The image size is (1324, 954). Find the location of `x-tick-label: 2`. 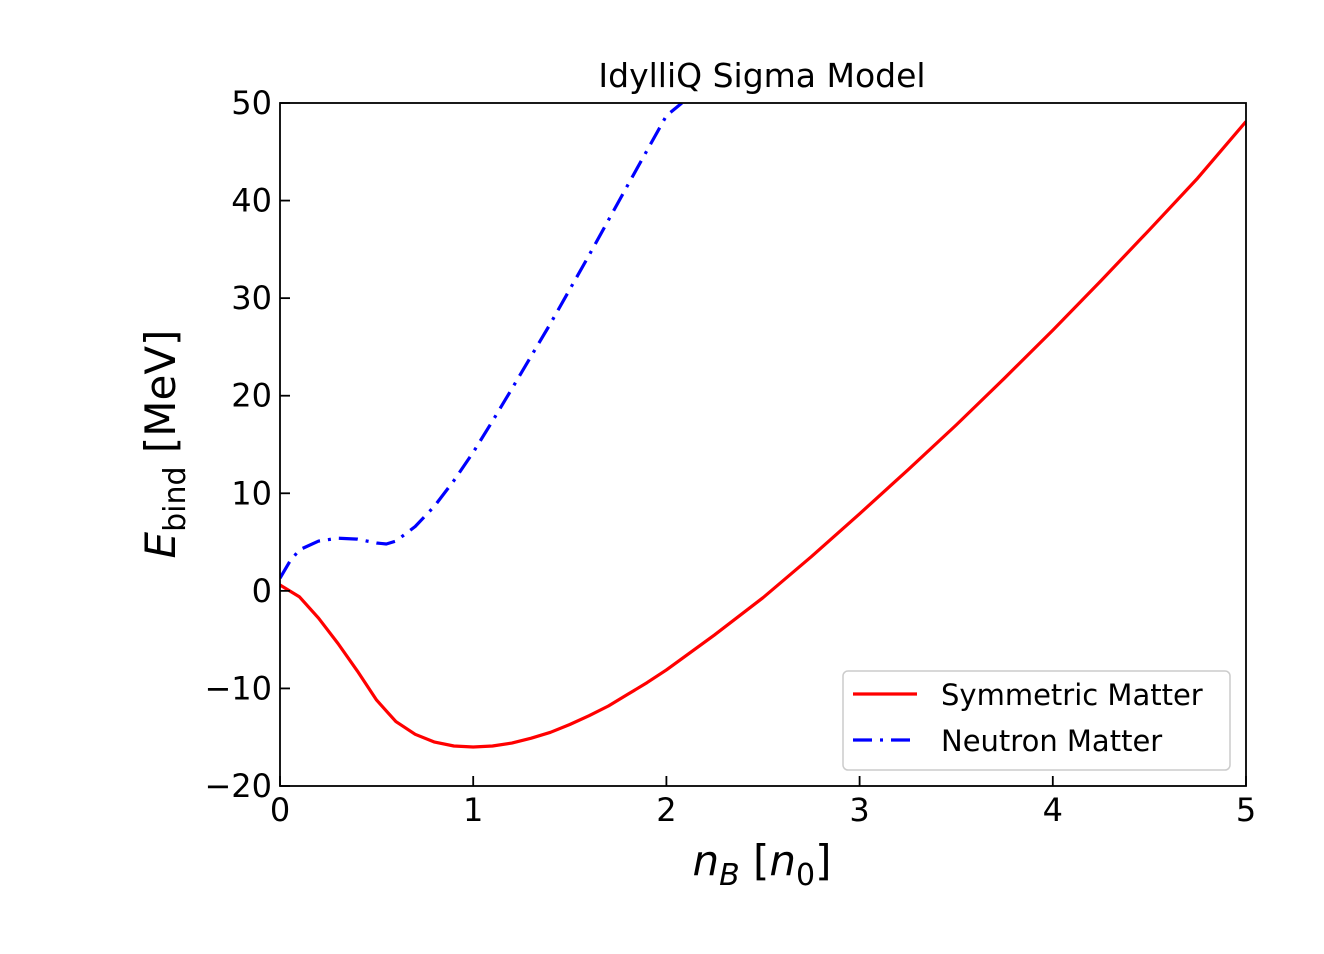

x-tick-label: 2 is located at coordinates (666, 810).